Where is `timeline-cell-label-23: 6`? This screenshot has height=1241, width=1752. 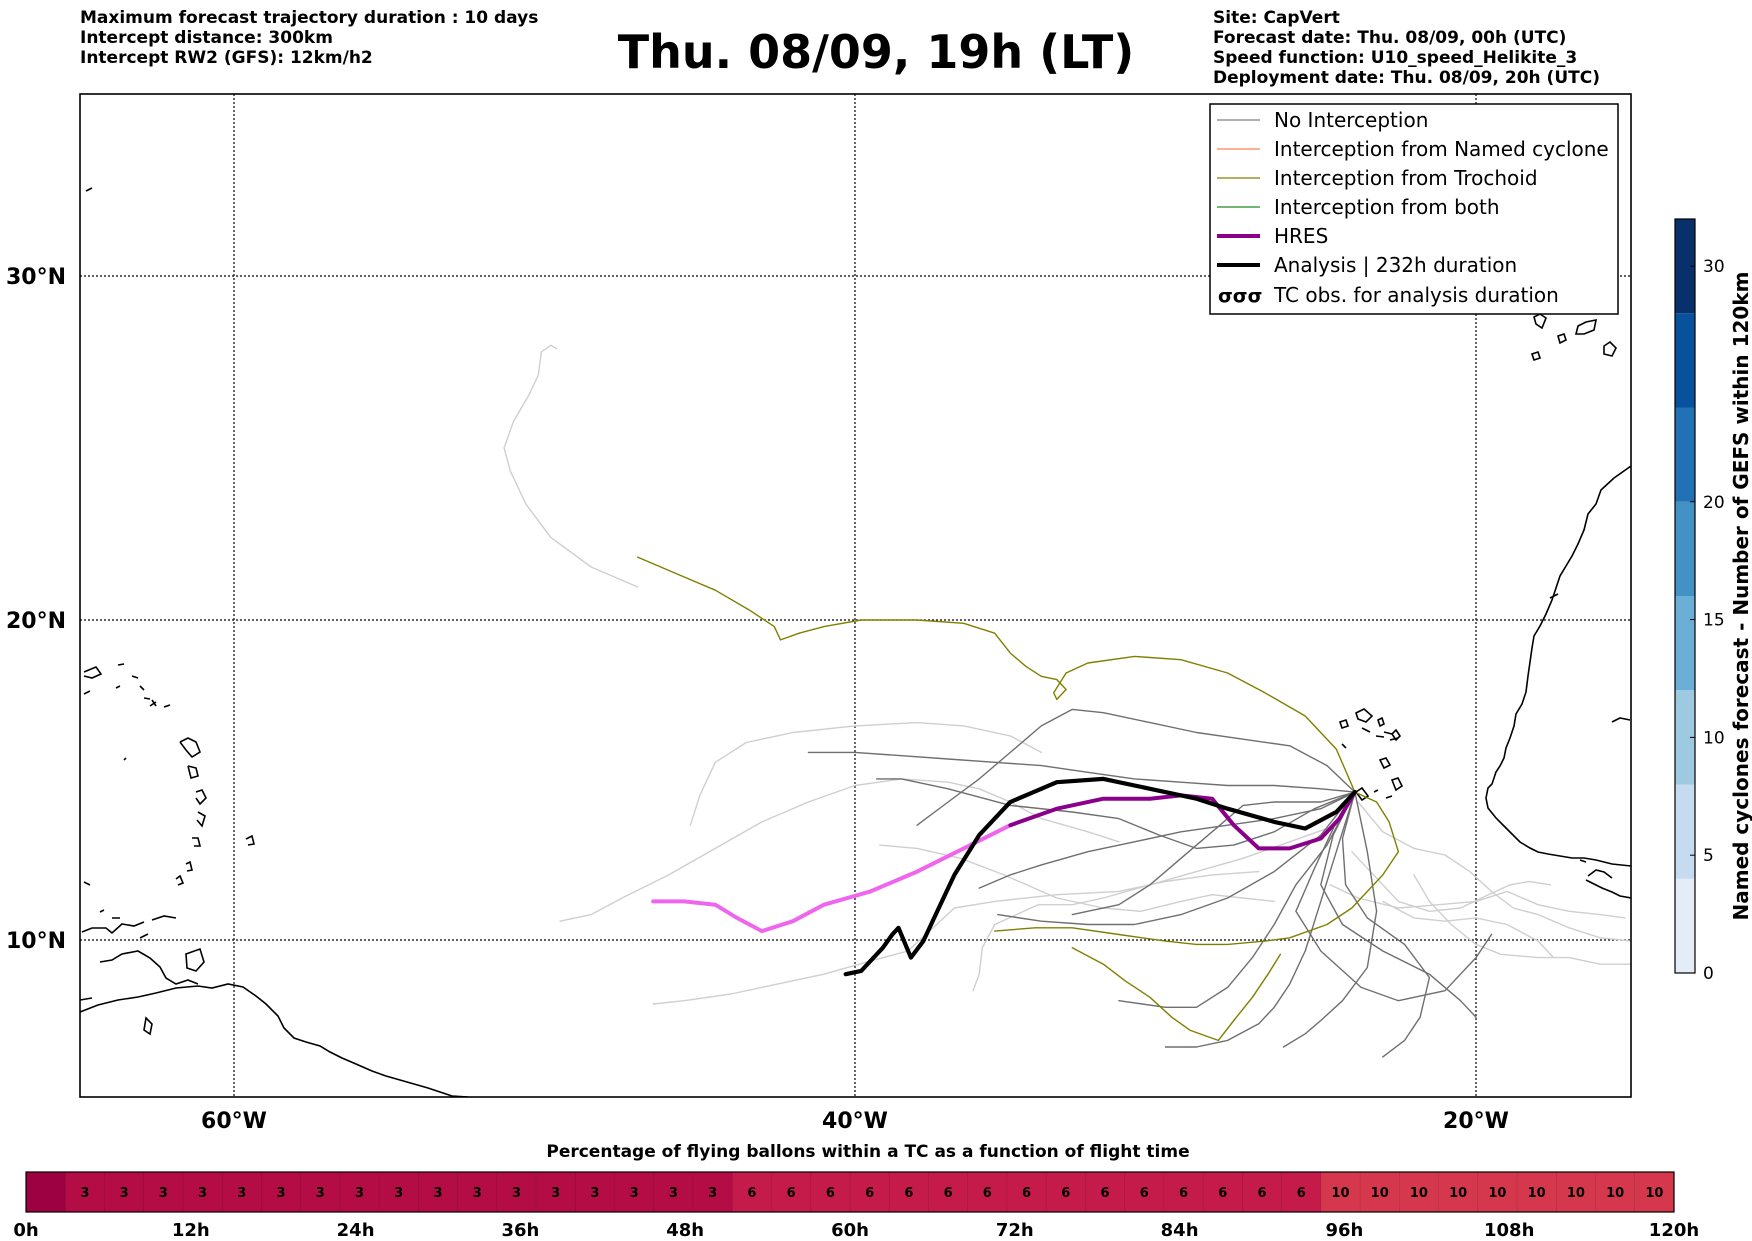 timeline-cell-label-23: 6 is located at coordinates (948, 1193).